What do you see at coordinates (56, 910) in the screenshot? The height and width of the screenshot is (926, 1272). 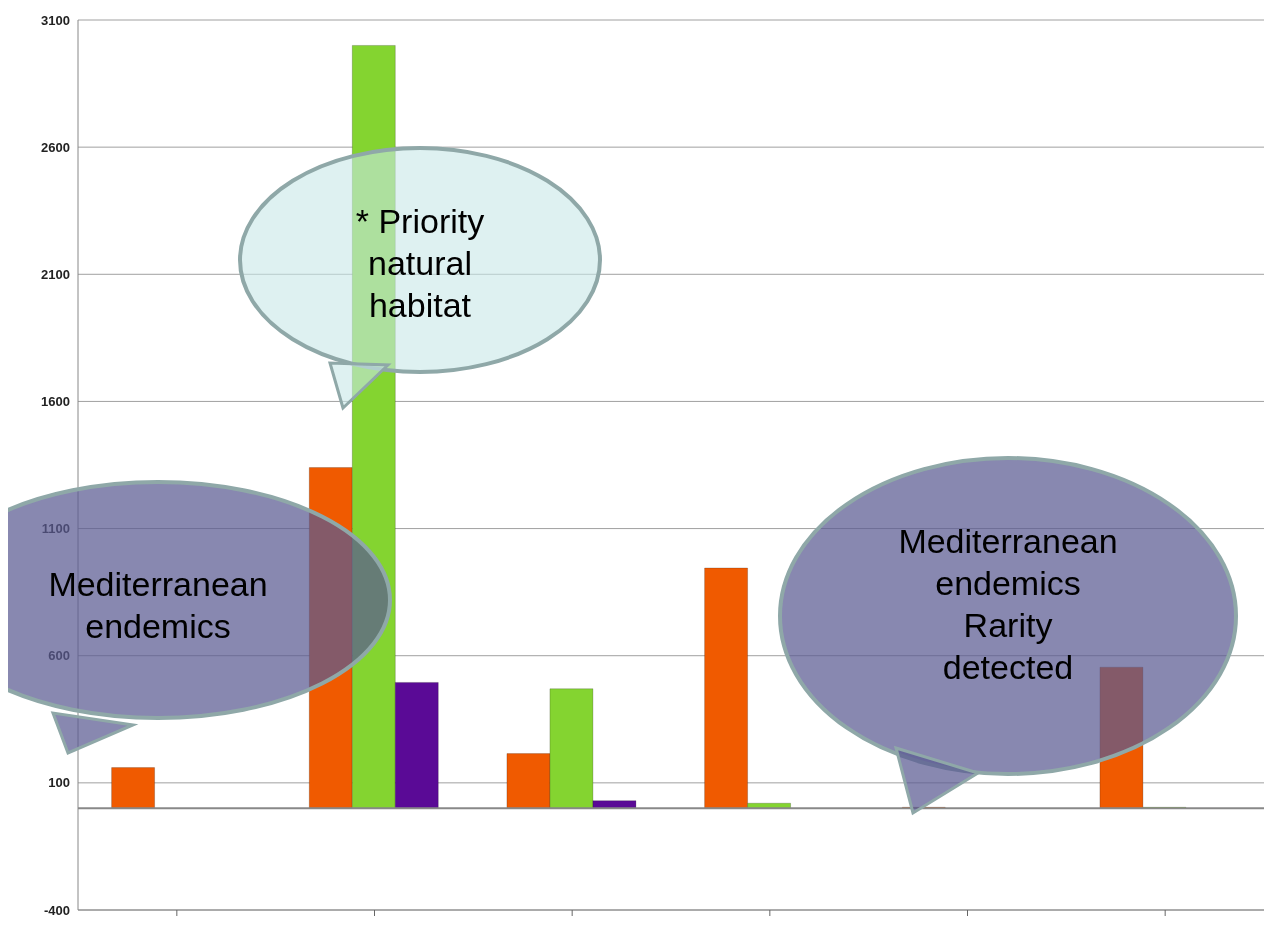 I see `y-tick-label: -400` at bounding box center [56, 910].